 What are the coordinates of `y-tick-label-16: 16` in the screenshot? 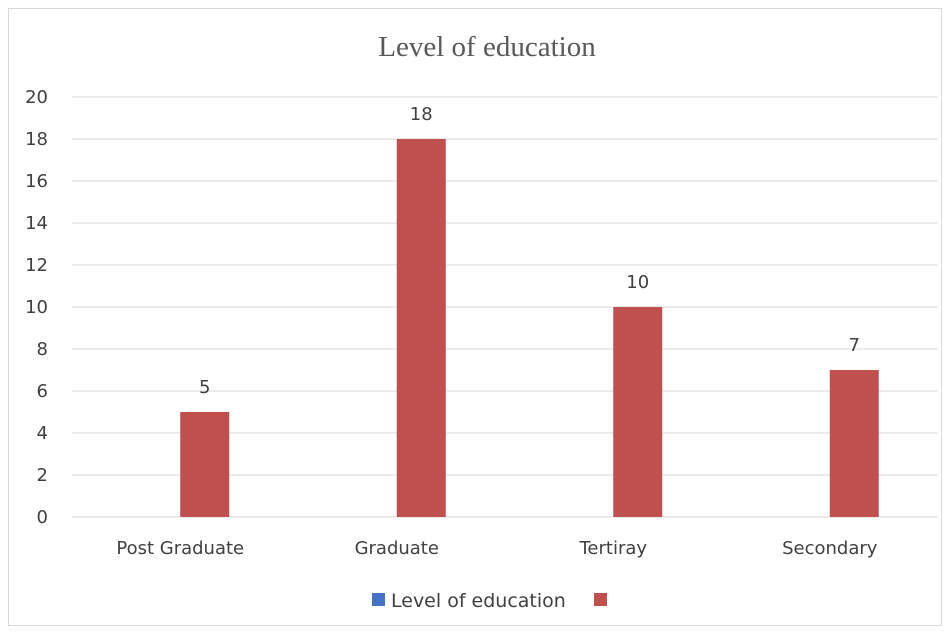 It's located at (36, 181).